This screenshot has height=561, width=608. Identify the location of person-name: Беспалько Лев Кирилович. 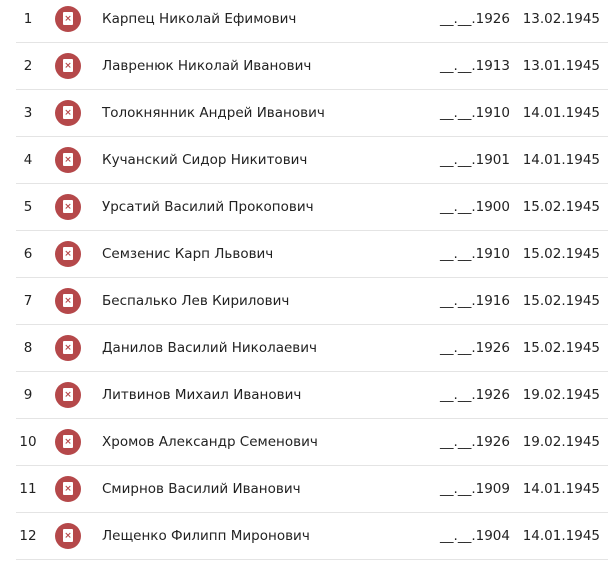
(196, 301).